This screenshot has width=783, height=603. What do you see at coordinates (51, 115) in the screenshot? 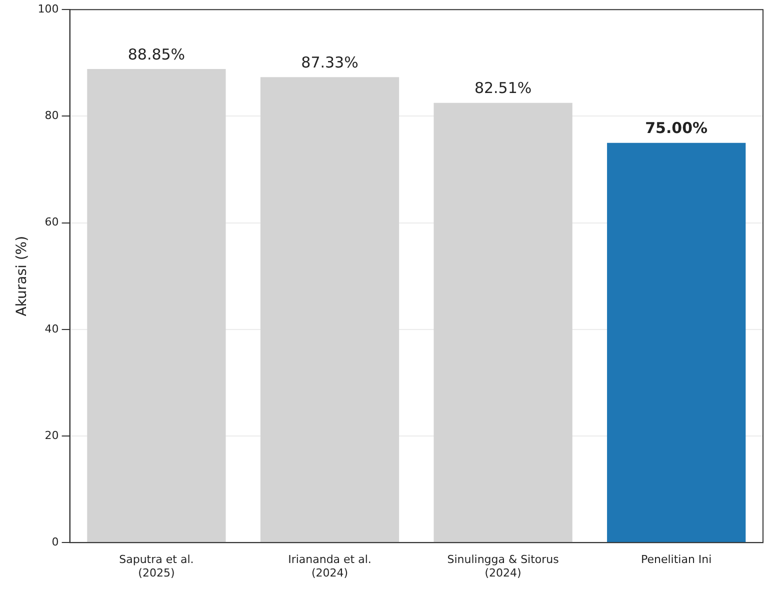
I see `y-tick-label: 80` at bounding box center [51, 115].